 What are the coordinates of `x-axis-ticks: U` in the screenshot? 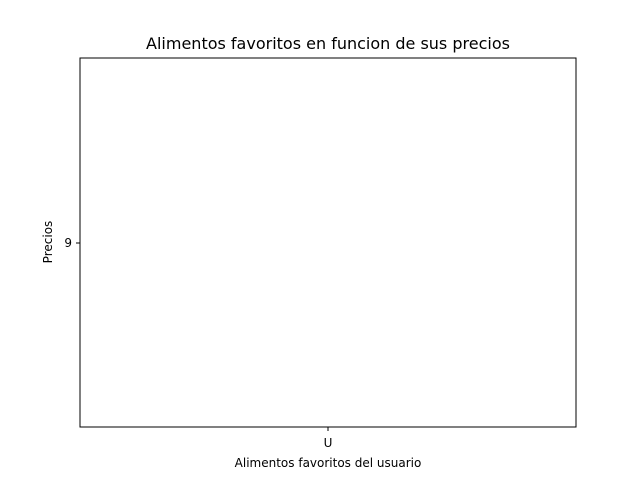 It's located at (328, 438).